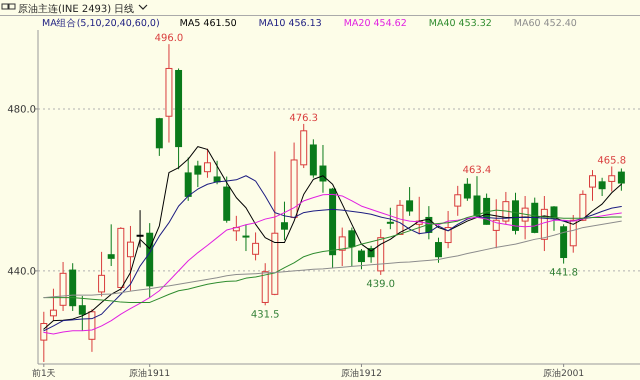 This screenshot has width=640, height=380. Describe the element at coordinates (44, 373) in the screenshot. I see `x-tick-label: 前1天` at that location.